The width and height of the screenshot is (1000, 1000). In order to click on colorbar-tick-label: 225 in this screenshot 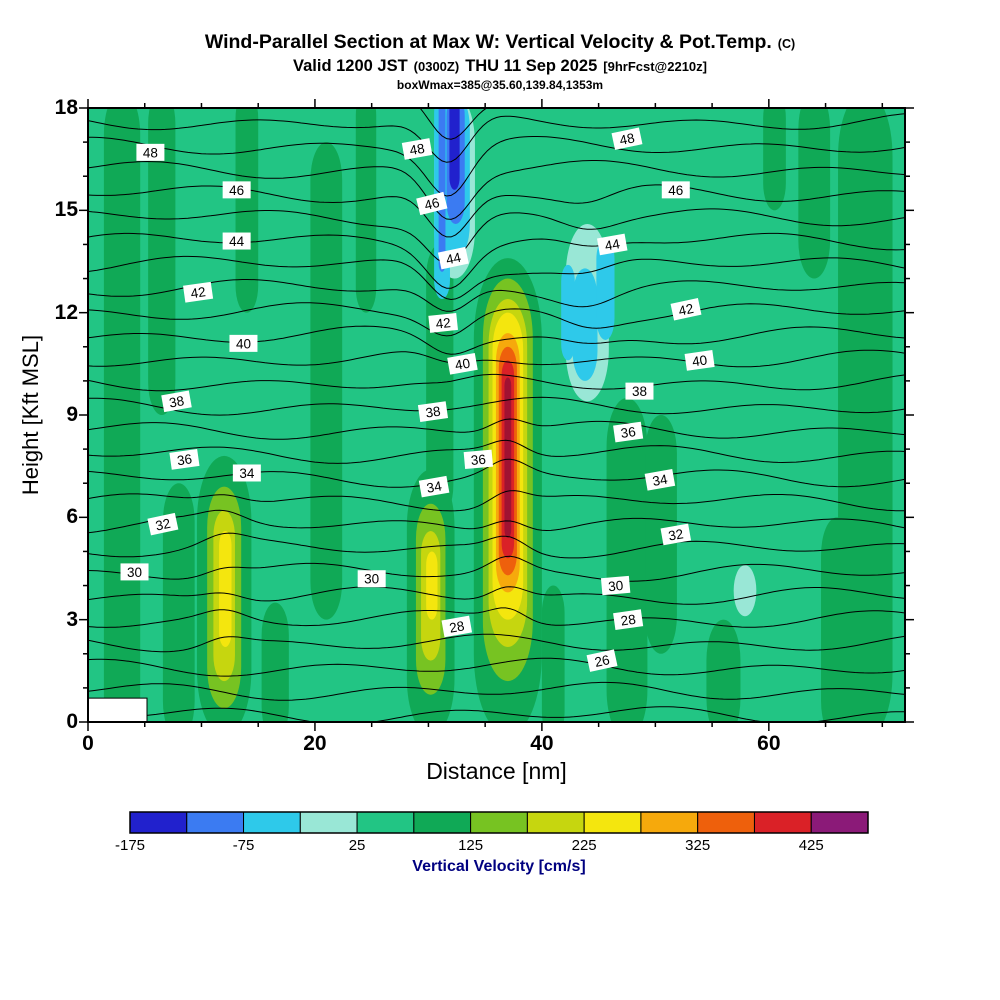, I will do `click(584, 845)`.